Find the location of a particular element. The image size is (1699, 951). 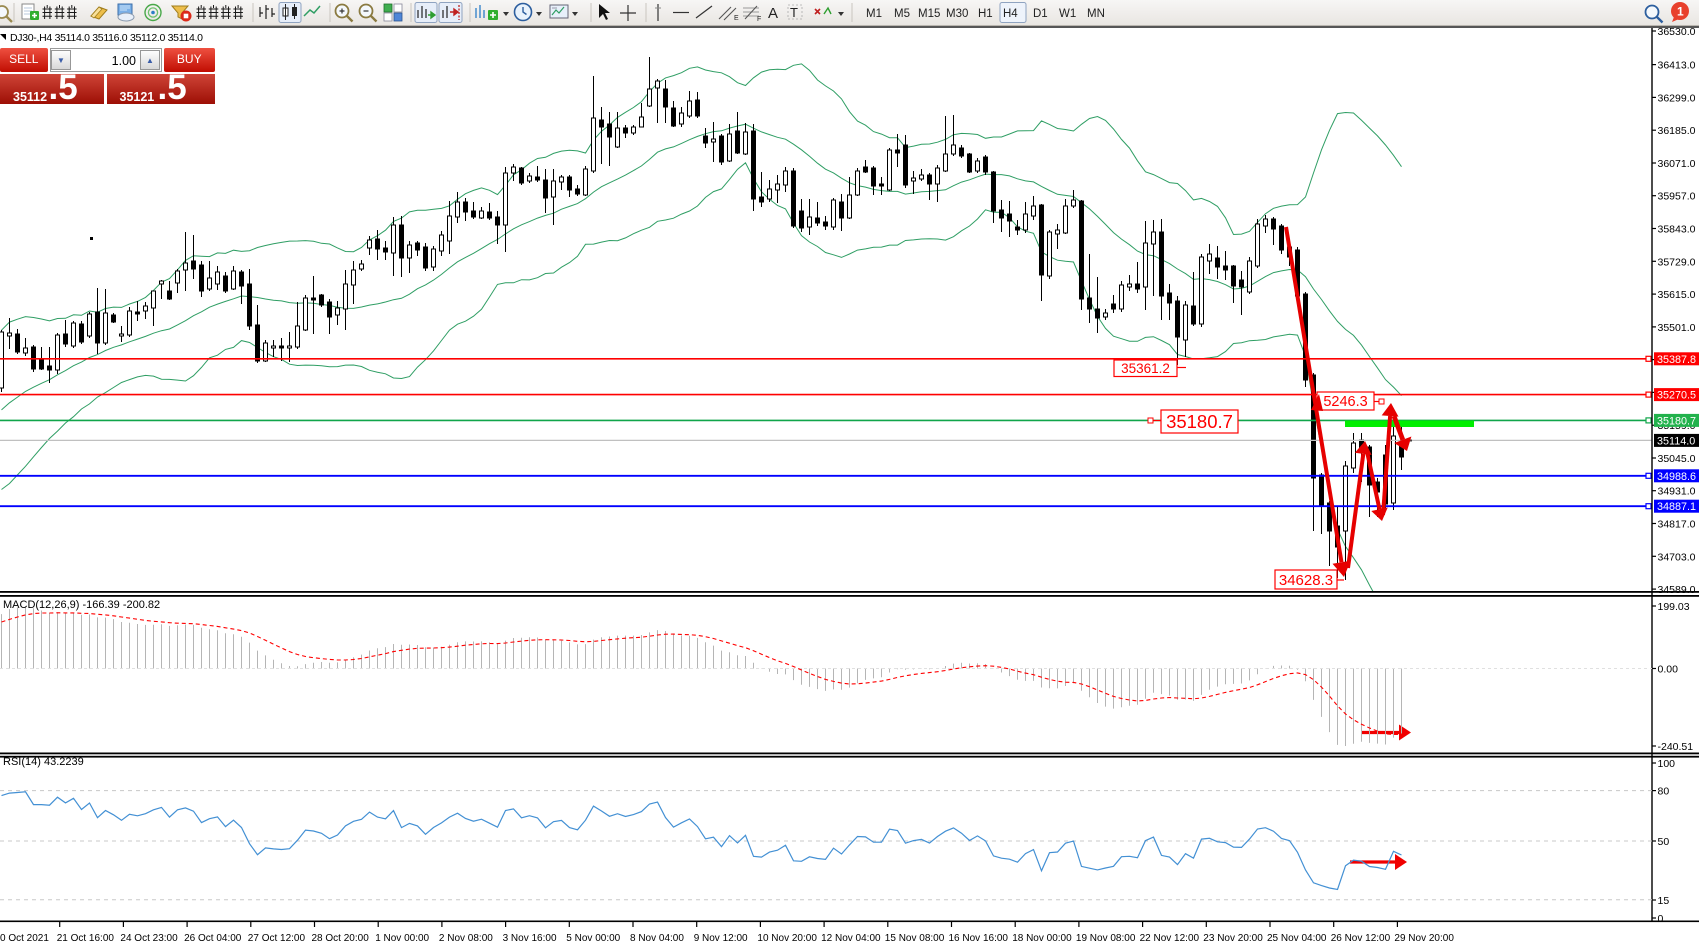

svg-text: 34589.0 is located at coordinates (1677, 590).